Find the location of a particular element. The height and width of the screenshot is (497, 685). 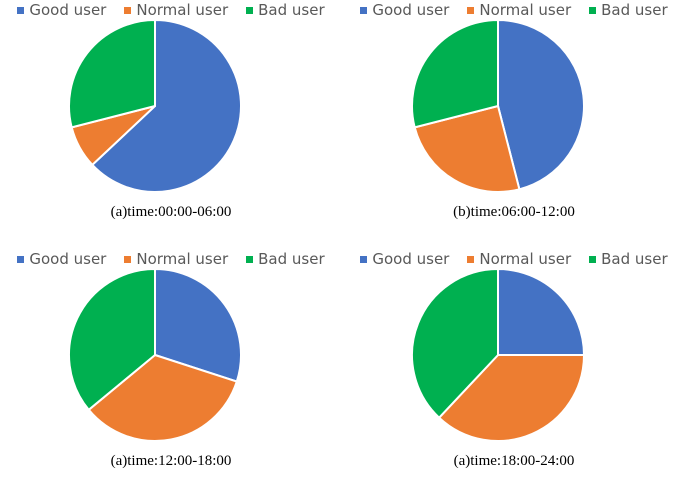

chart-caption: (a)time:00:00-06:00 is located at coordinates (171, 212).